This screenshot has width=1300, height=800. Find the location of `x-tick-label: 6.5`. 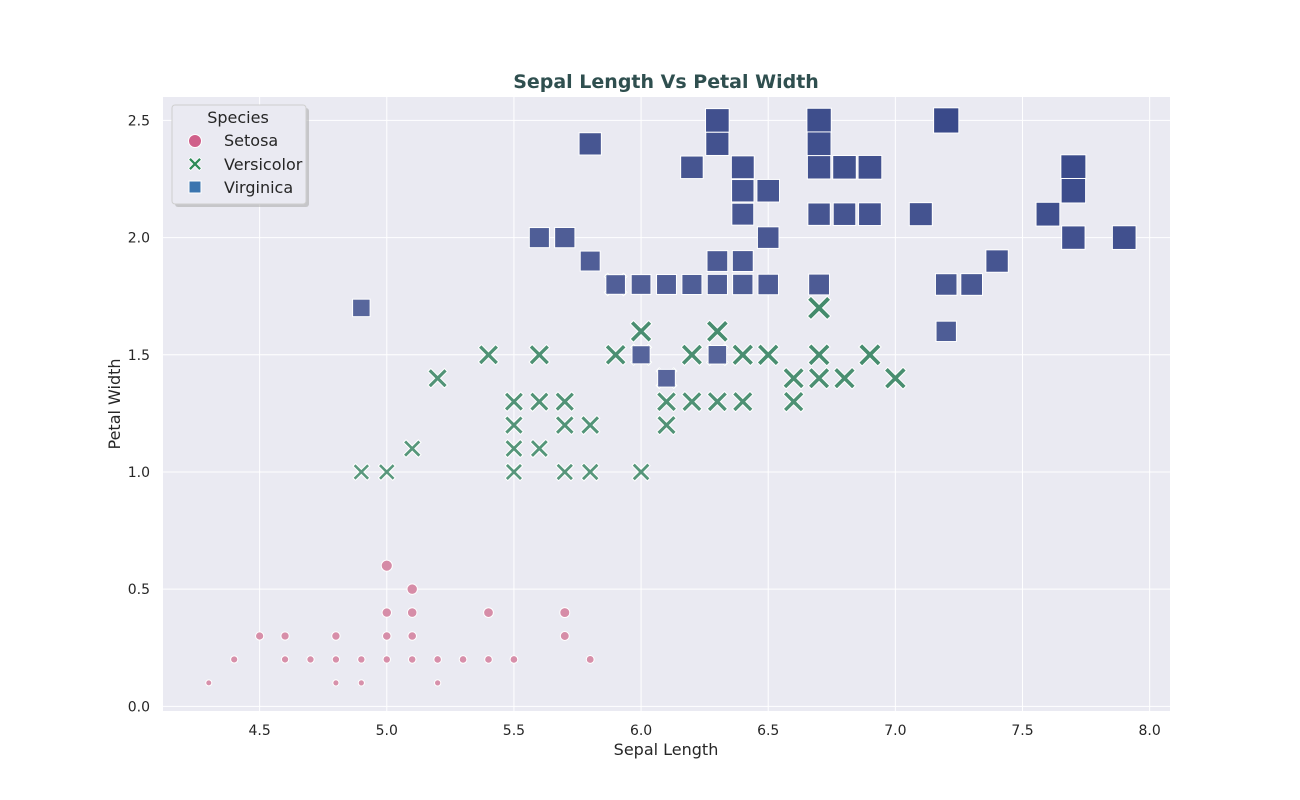

x-tick-label: 6.5 is located at coordinates (768, 731).